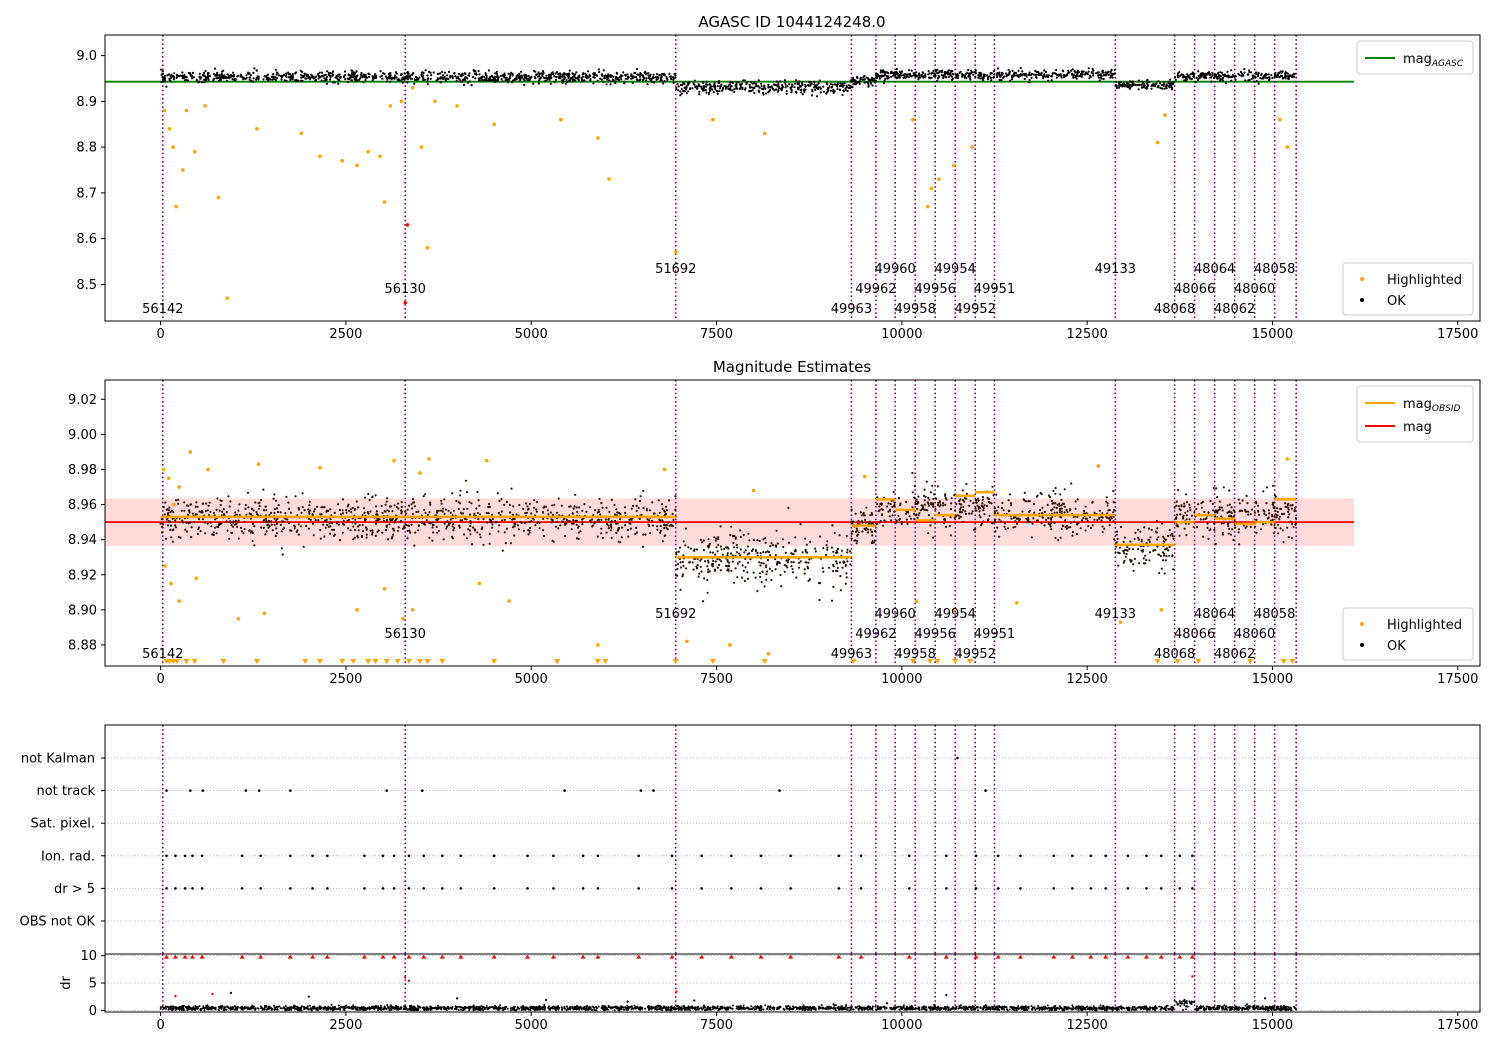 This screenshot has width=1500, height=1050. Describe the element at coordinates (901, 1025) in the screenshot. I see `panel4-xtick-label: 10000` at that location.